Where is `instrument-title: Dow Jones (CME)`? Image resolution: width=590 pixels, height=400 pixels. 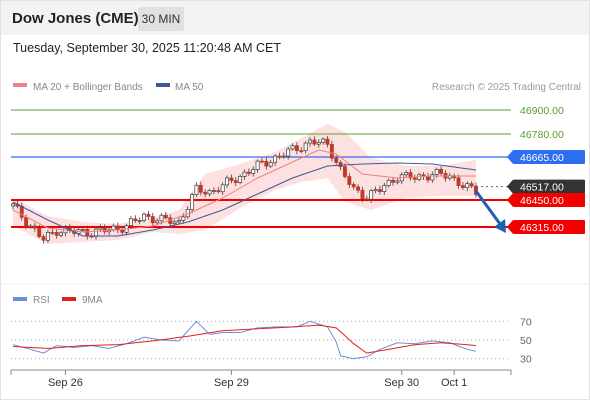
instrument-title: Dow Jones (CME) is located at coordinates (75, 18).